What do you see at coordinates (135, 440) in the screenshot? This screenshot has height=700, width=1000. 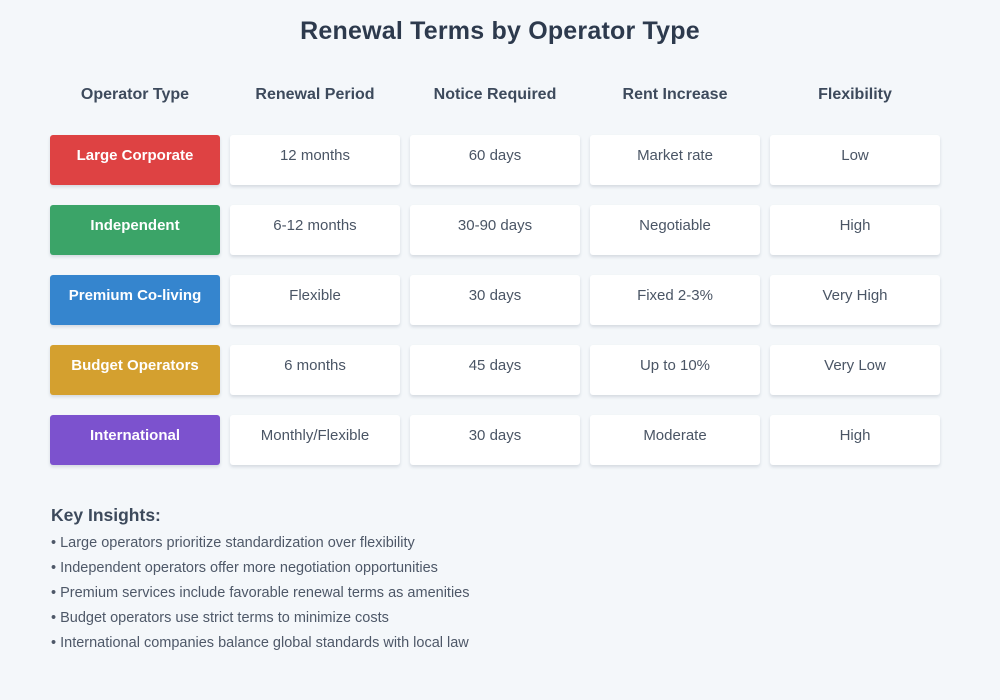 I see `operator-badge-international: International` at bounding box center [135, 440].